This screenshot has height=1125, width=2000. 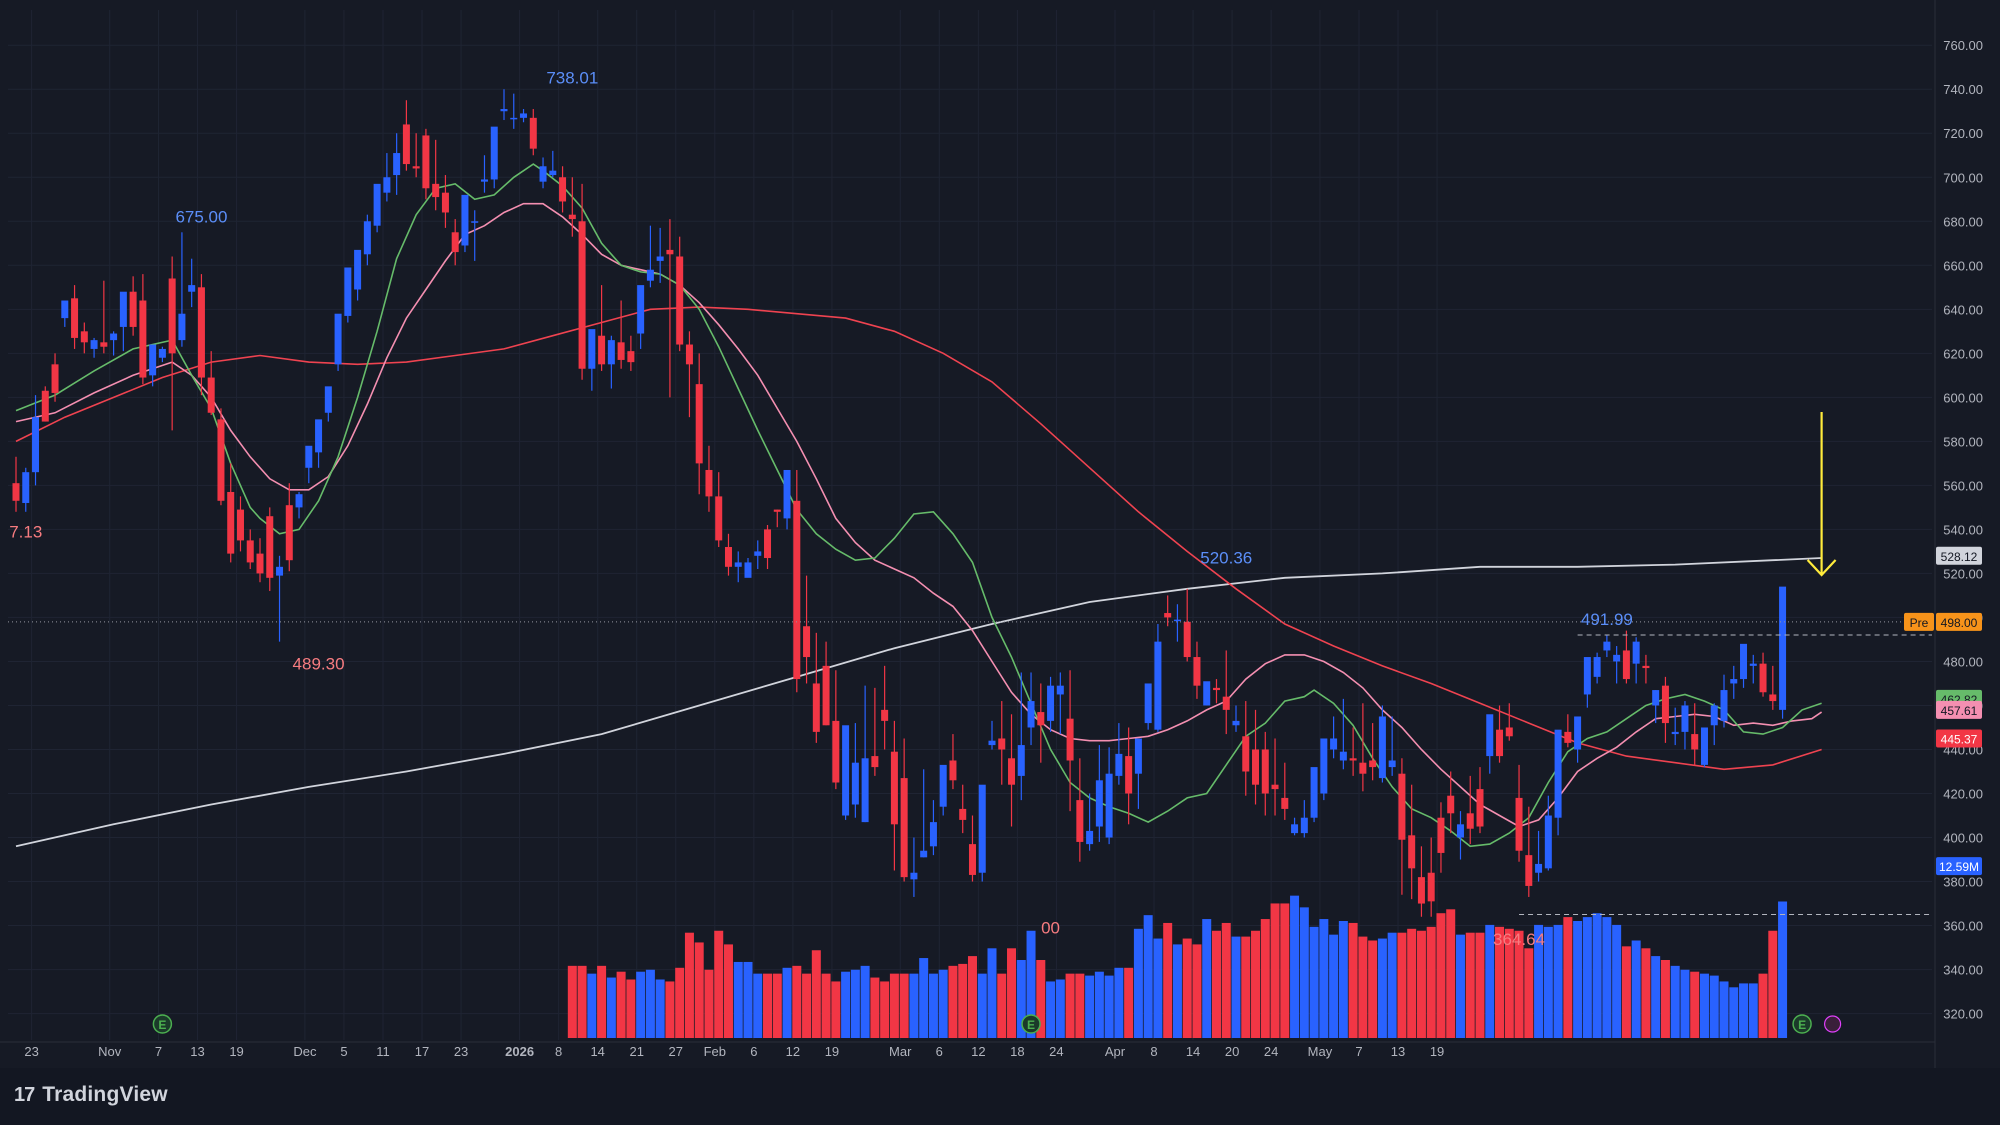 What do you see at coordinates (1398, 1051) in the screenshot?
I see `time-axis-label: 13` at bounding box center [1398, 1051].